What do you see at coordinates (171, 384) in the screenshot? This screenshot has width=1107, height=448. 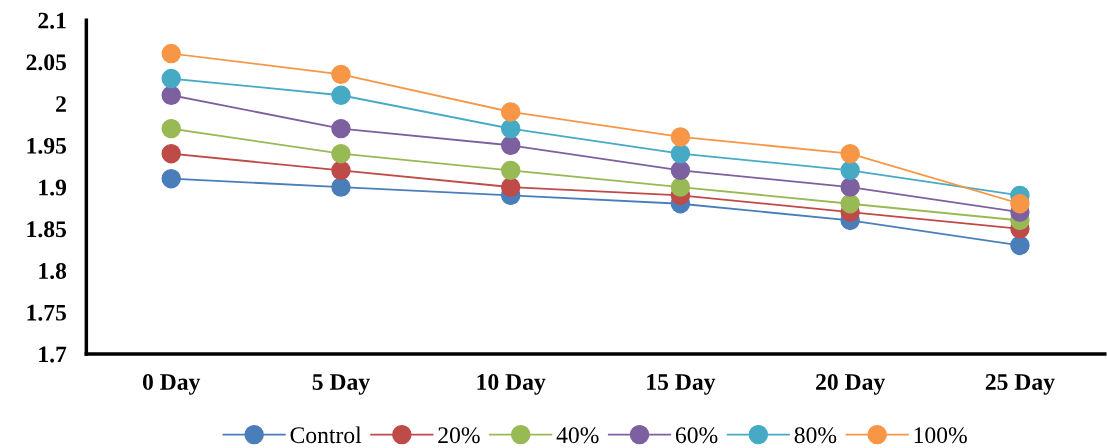 I see `x-tick-label: 0 Day` at bounding box center [171, 384].